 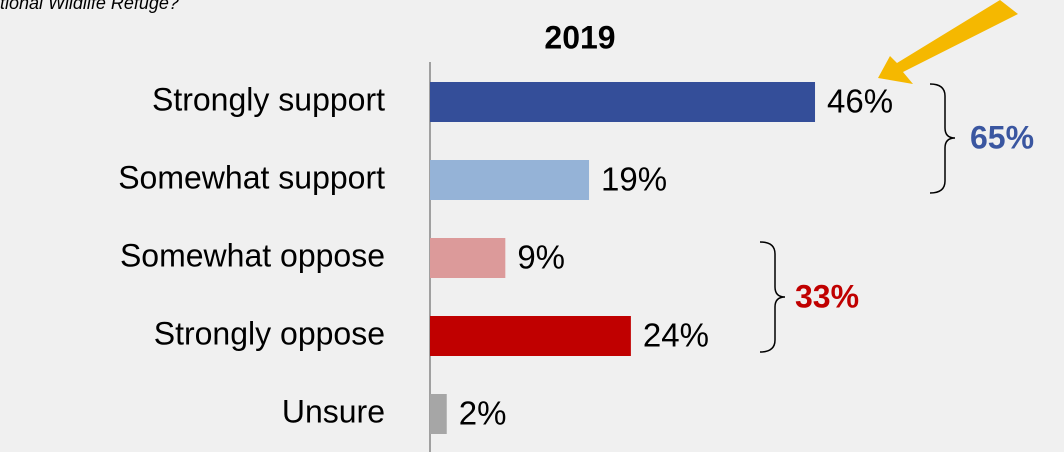 I want to click on value-label: 19%, so click(x=634, y=179).